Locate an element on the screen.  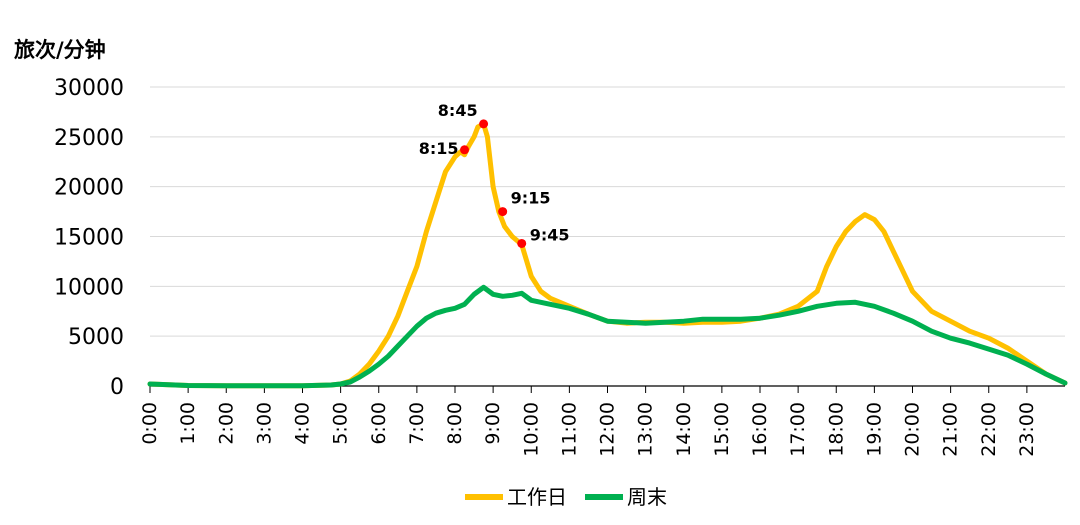
x-tick-label: 9:00 is located at coordinates (493, 423).